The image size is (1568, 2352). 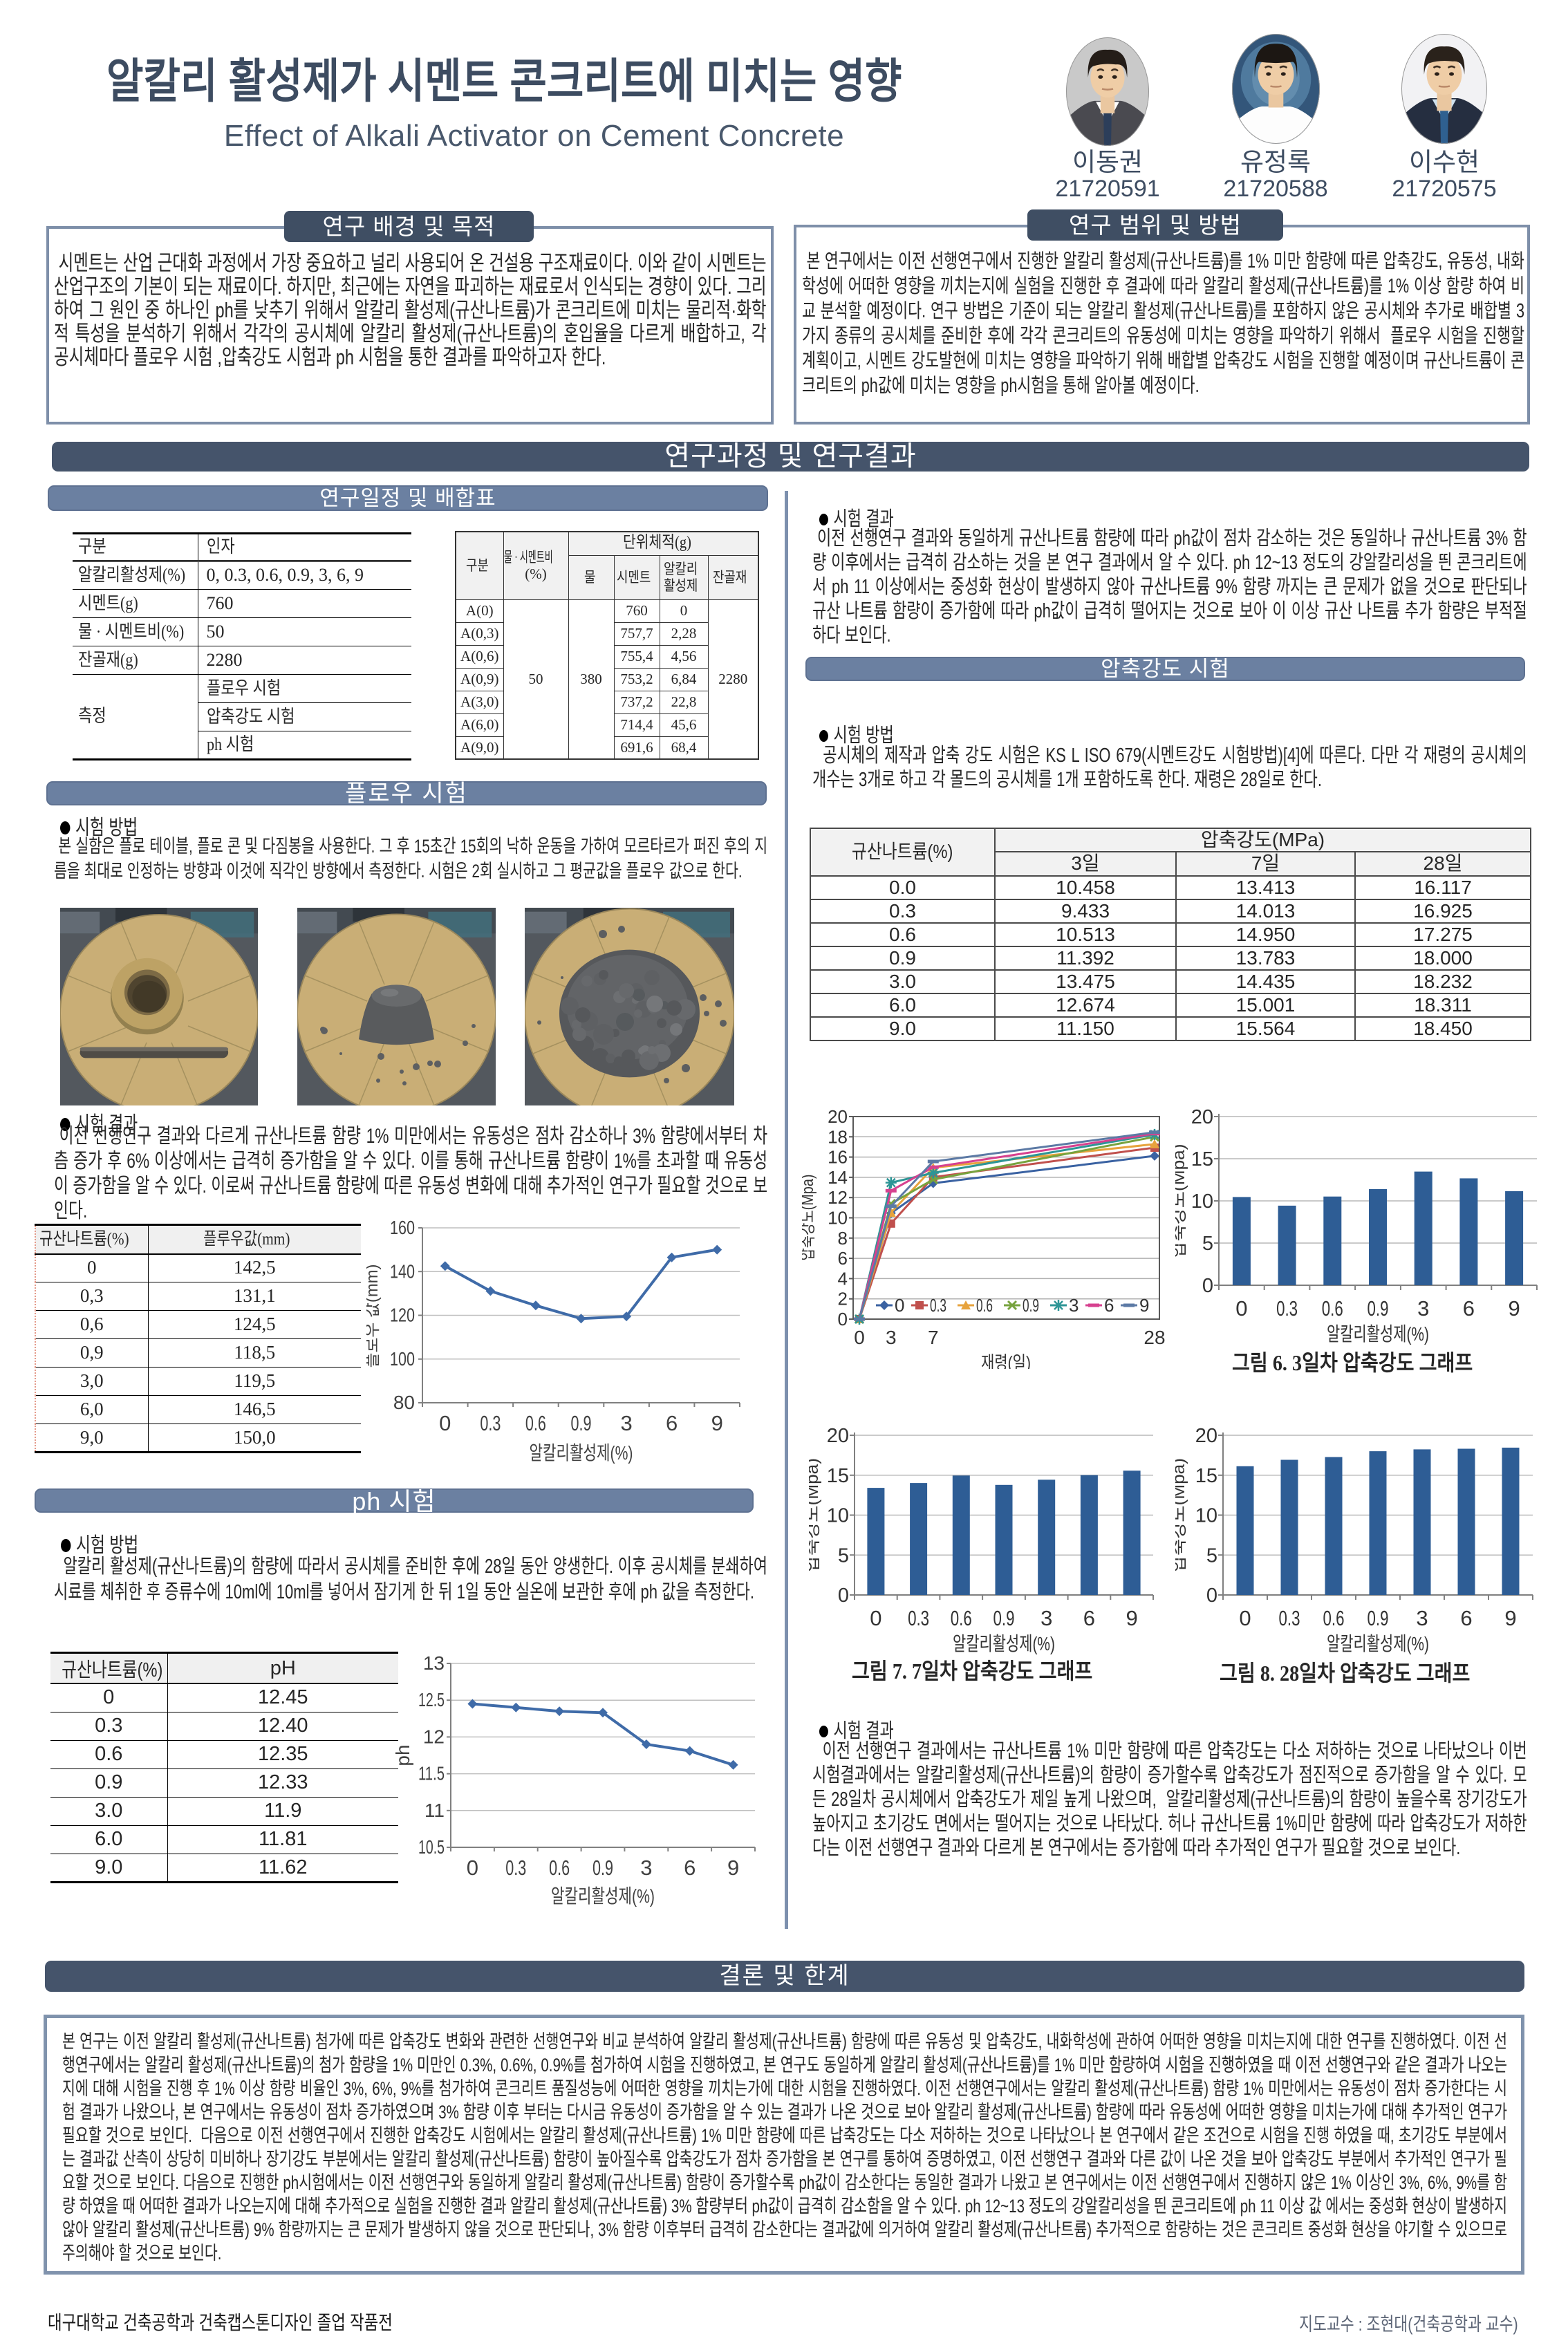 What do you see at coordinates (434, 1810) in the screenshot?
I see `svg-text: 11` at bounding box center [434, 1810].